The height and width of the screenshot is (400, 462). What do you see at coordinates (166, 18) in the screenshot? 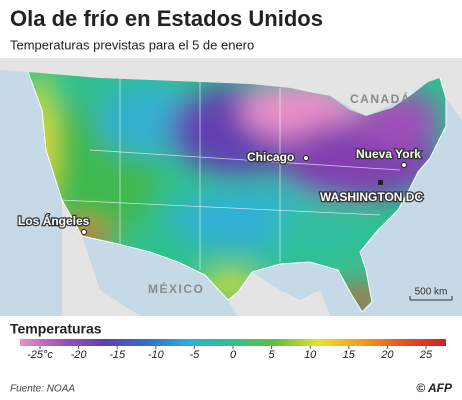
I see `title: Ola de frío en Estados Unidos` at bounding box center [166, 18].